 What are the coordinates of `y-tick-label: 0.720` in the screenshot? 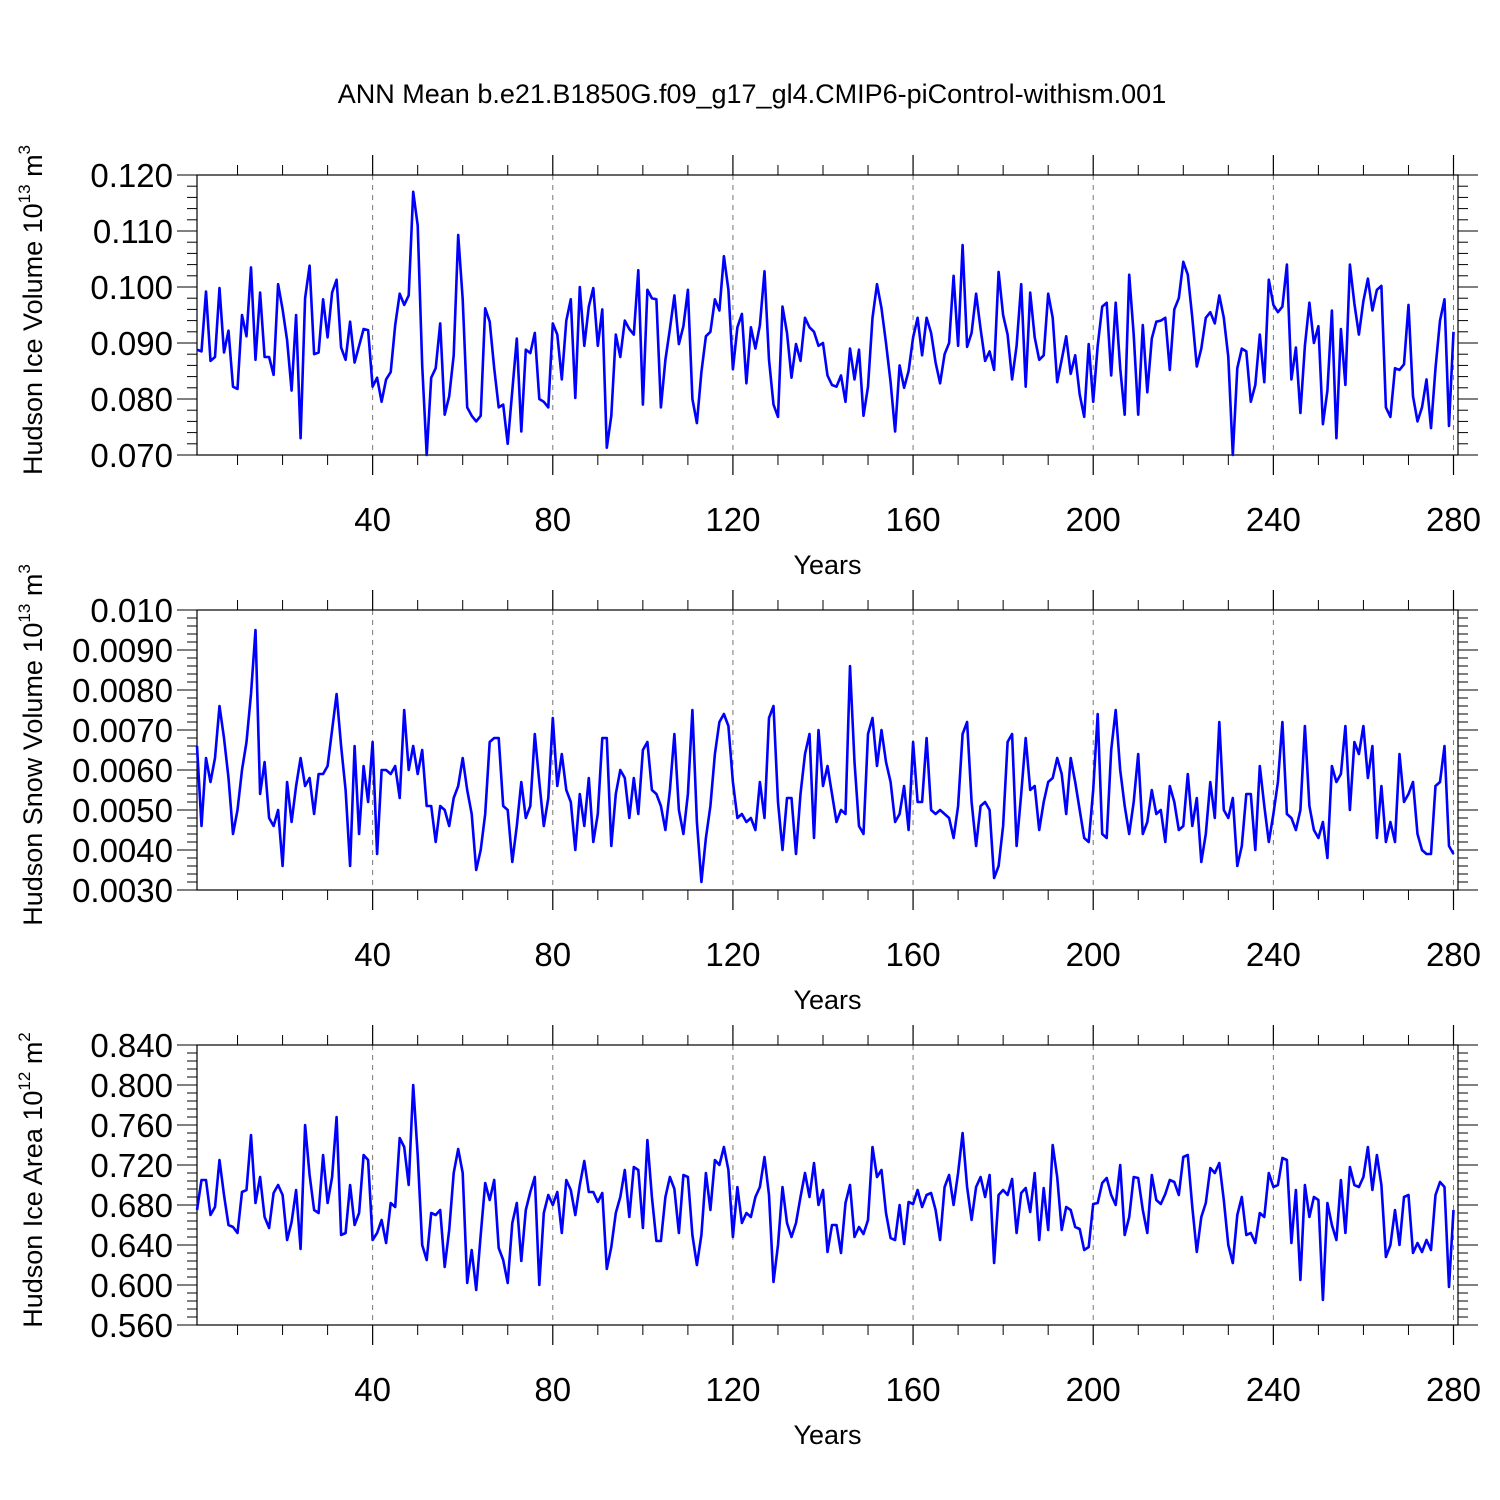 It's located at (131, 1165).